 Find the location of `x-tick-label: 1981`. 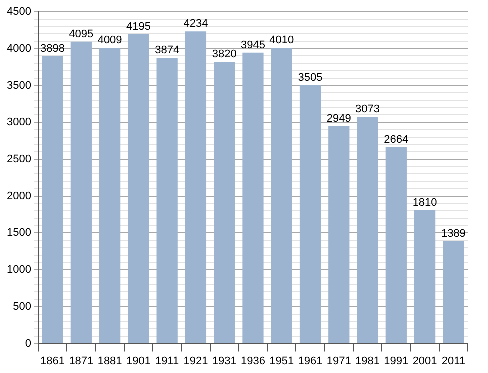

x-tick-label: 1981 is located at coordinates (368, 361).